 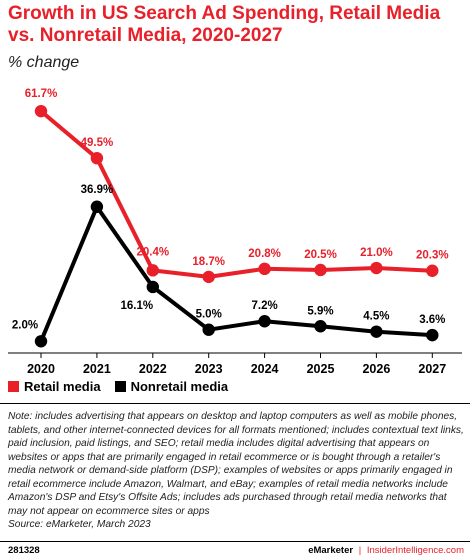 What do you see at coordinates (97, 369) in the screenshot?
I see `x-tick-label: 2021` at bounding box center [97, 369].